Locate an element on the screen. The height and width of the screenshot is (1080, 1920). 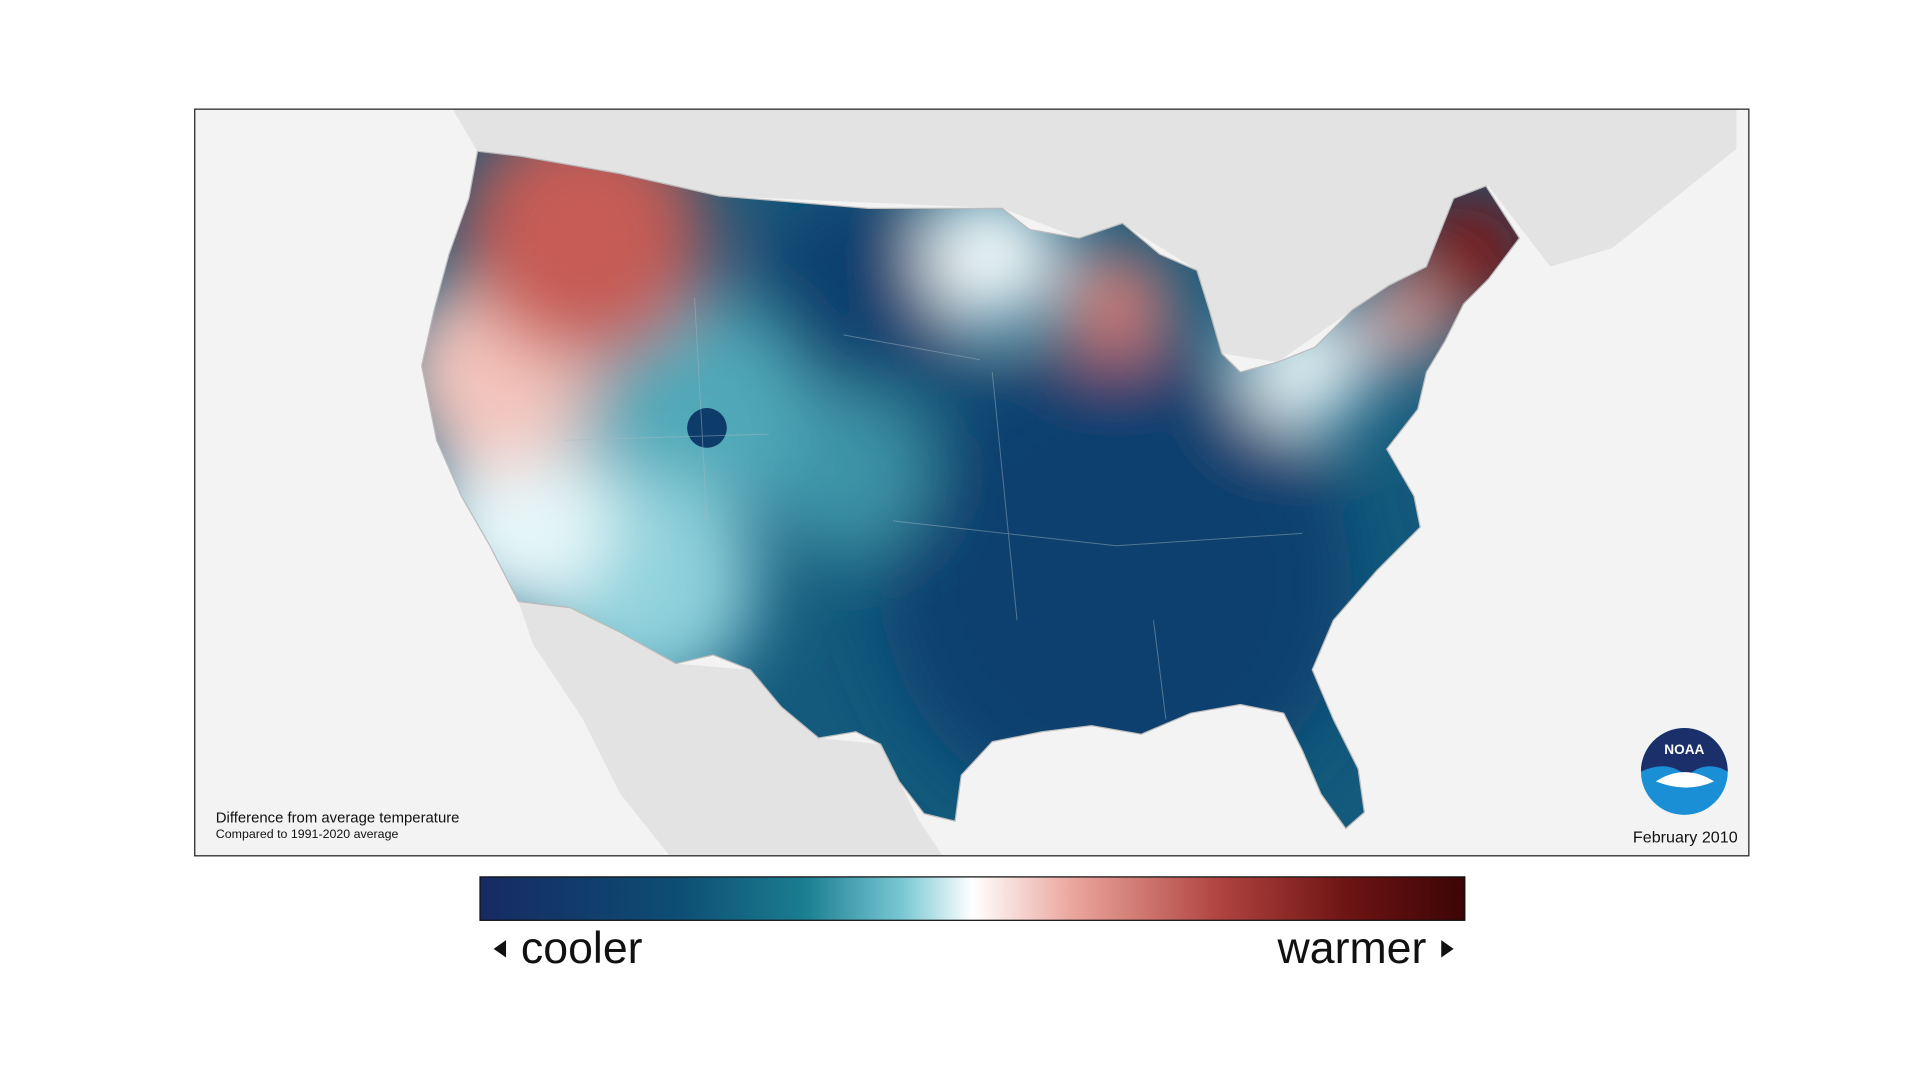
noaa-logo: NOAA is located at coordinates (1684, 771).